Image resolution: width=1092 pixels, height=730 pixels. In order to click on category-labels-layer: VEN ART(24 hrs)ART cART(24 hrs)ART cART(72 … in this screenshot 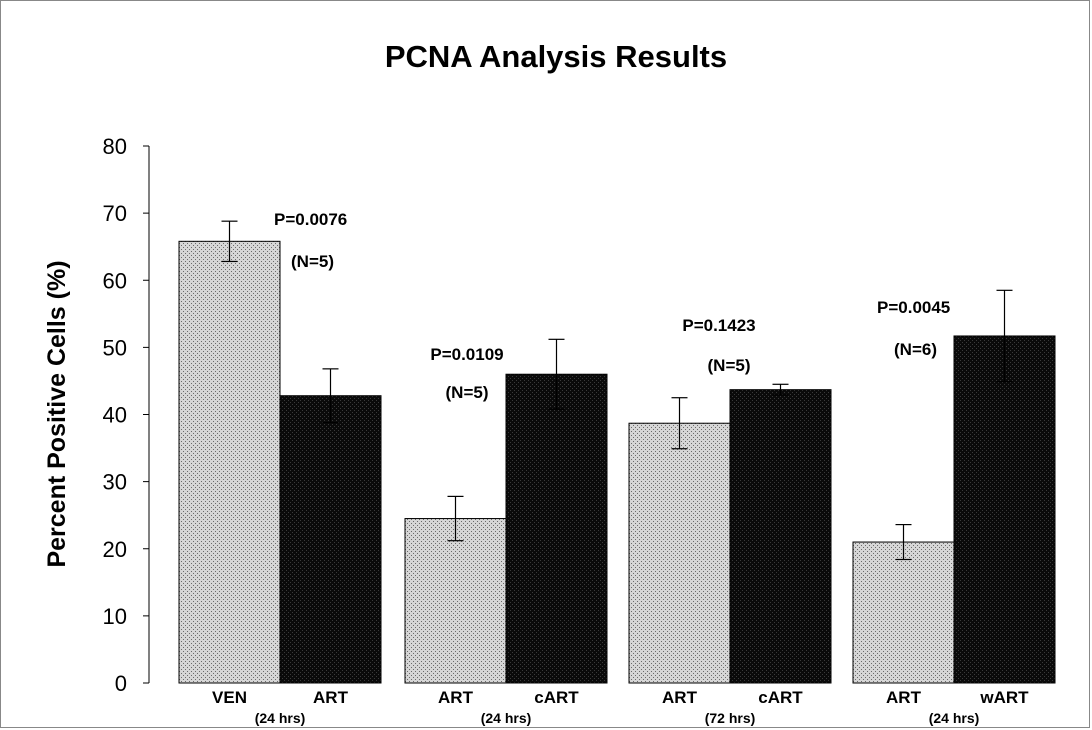, I will do `click(620, 707)`.